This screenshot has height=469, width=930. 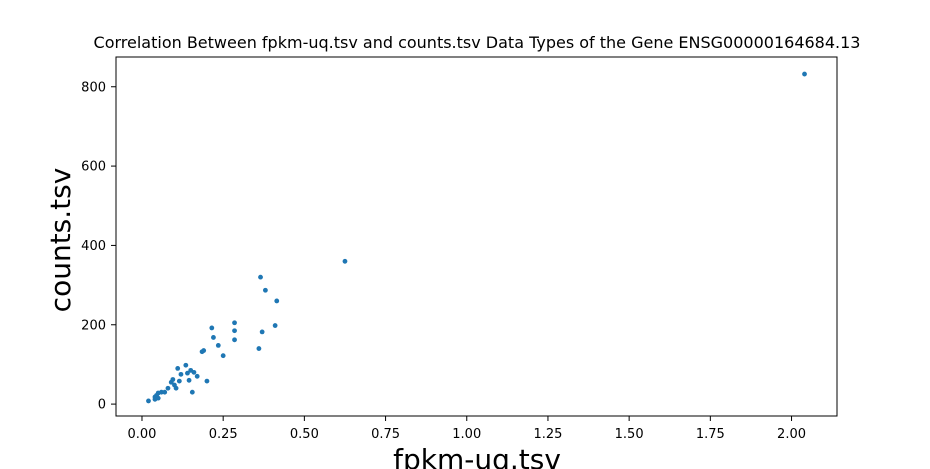 What do you see at coordinates (304, 434) in the screenshot?
I see `x-tick-label: 0.50` at bounding box center [304, 434].